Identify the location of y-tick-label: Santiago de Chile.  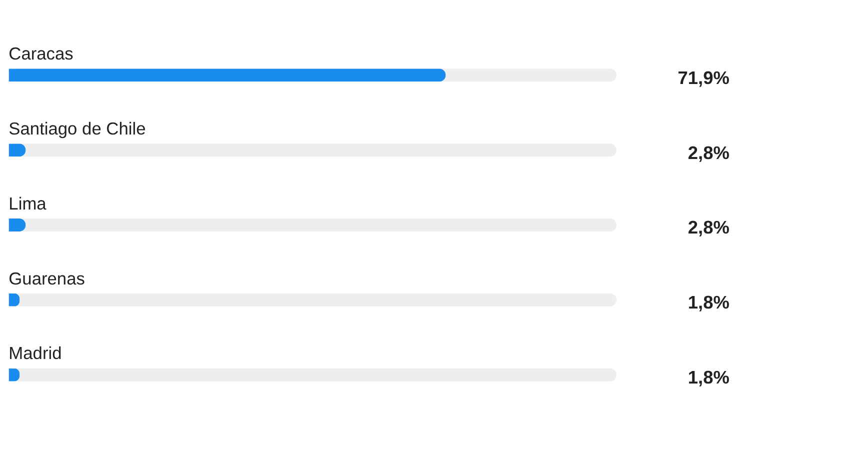
(77, 128).